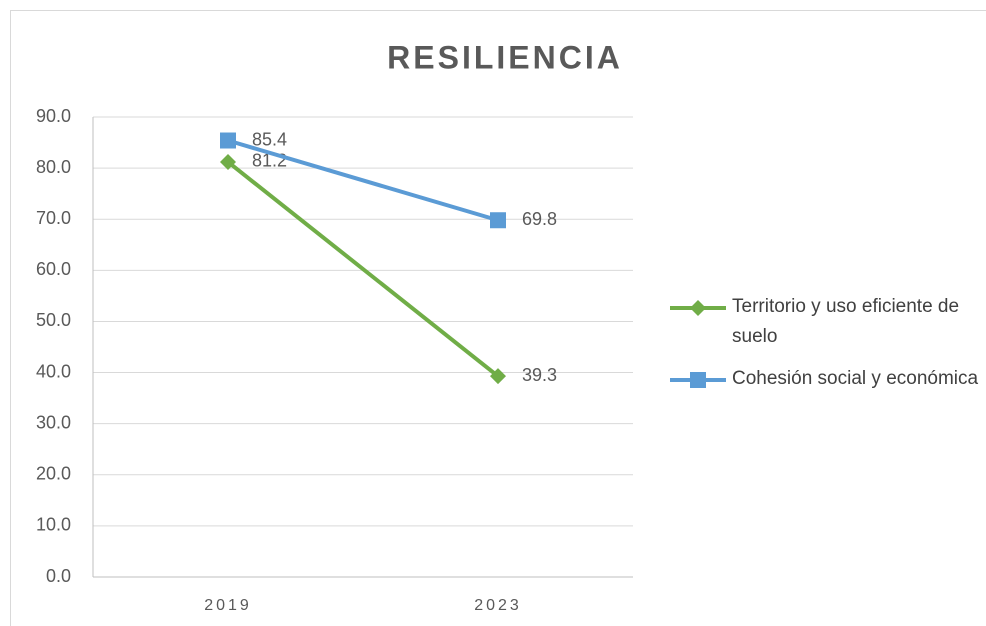  Describe the element at coordinates (53, 474) in the screenshot. I see `y-tick-label: 20.0` at that location.